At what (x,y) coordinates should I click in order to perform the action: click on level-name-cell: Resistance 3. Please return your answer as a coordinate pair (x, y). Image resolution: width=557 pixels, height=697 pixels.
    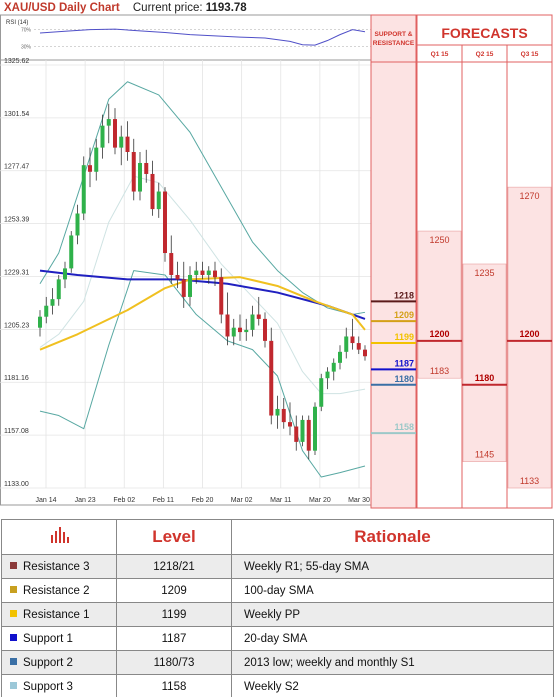
    Looking at the image, I should click on (59, 566).